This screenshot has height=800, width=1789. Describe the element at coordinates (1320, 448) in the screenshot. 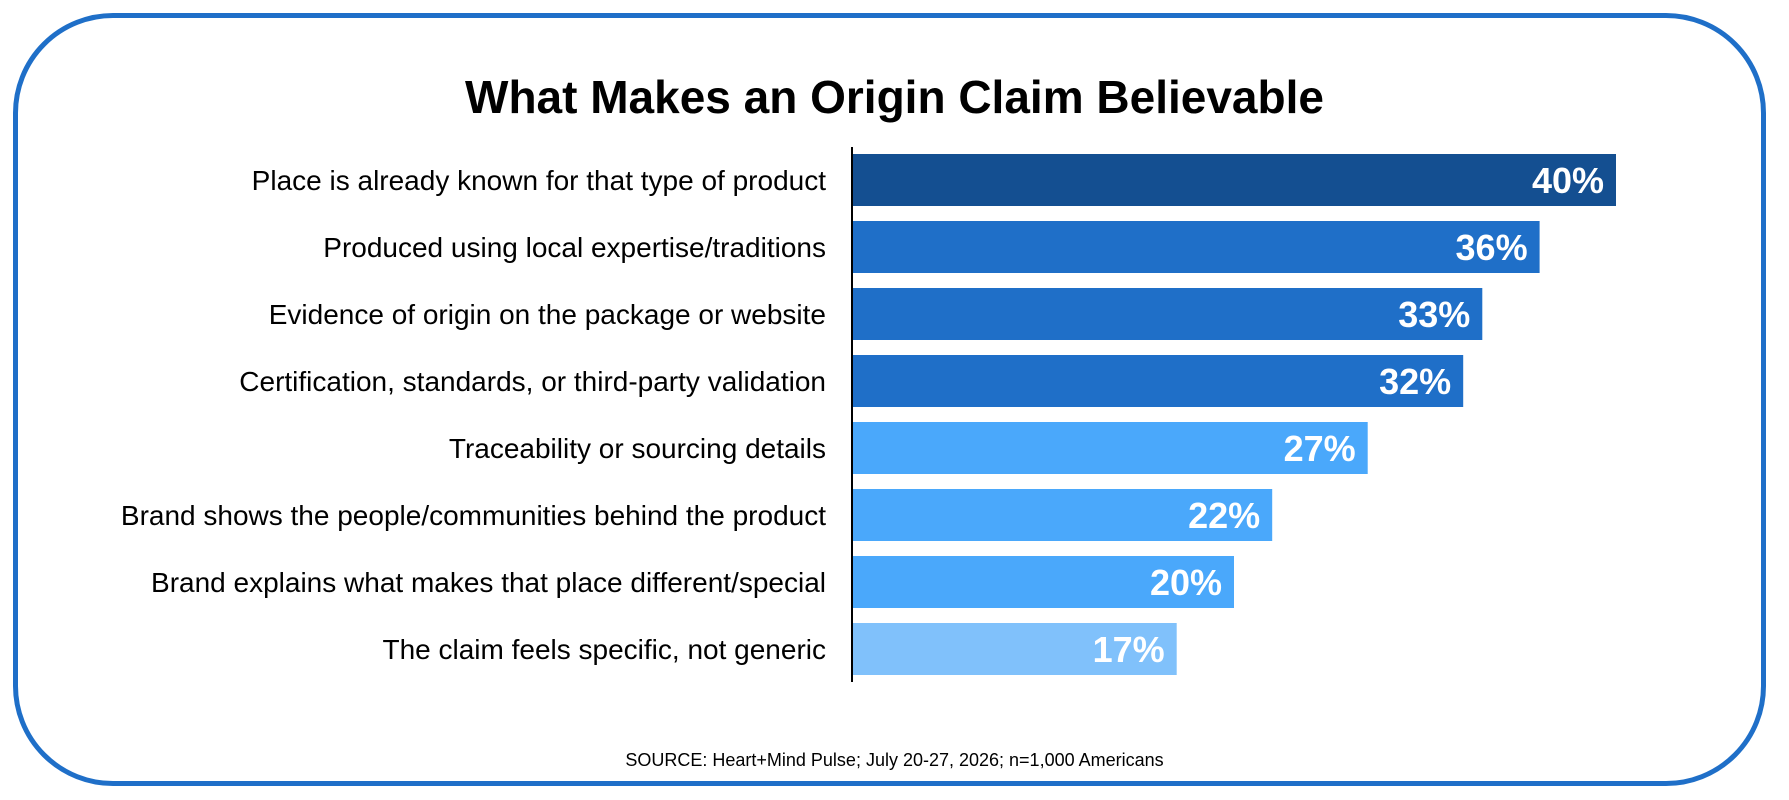

I see `value-label: 27%` at that location.